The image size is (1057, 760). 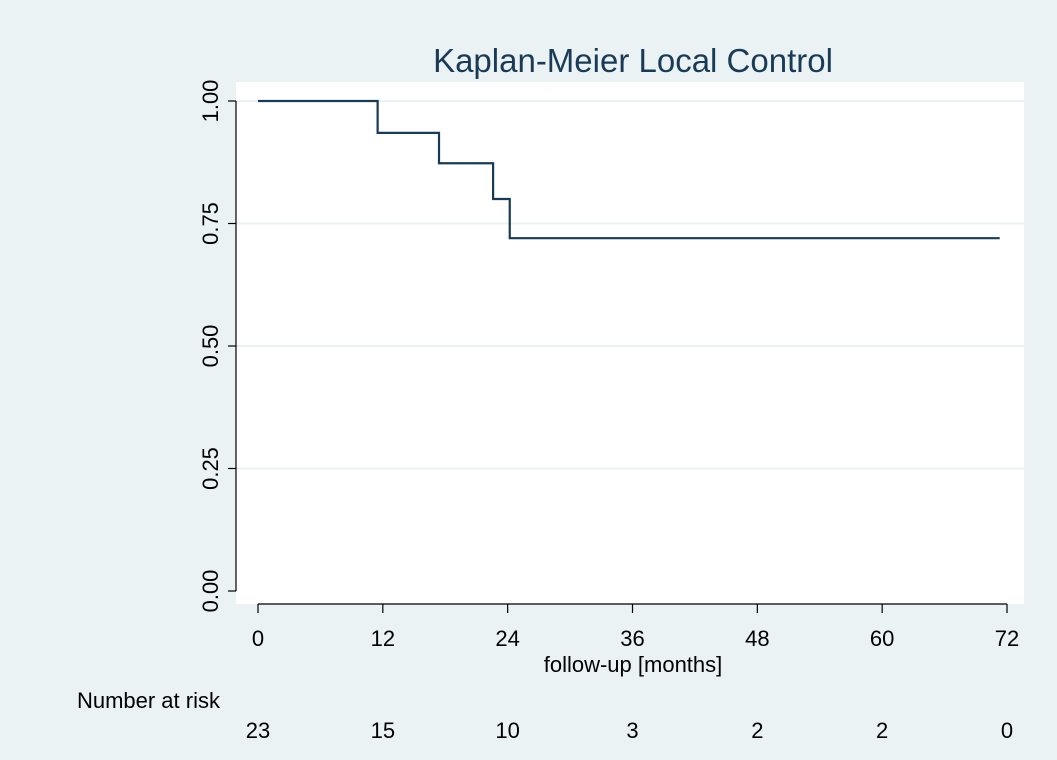 I want to click on x-tick-label: 72, so click(x=1007, y=638).